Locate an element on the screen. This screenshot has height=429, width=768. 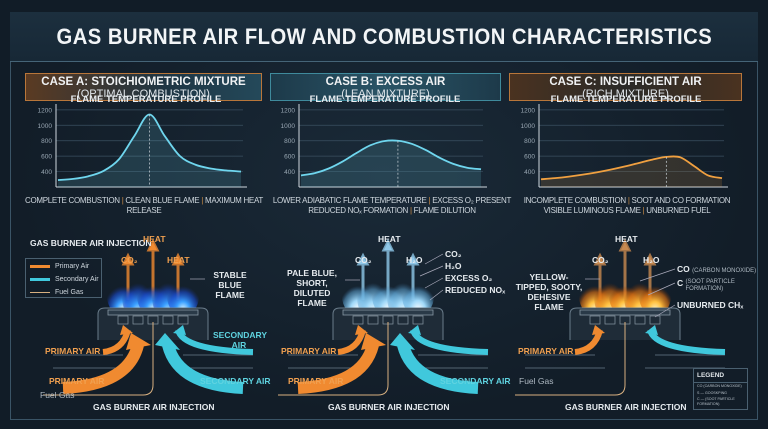
y-tick-label: 1000 is located at coordinates (288, 126).